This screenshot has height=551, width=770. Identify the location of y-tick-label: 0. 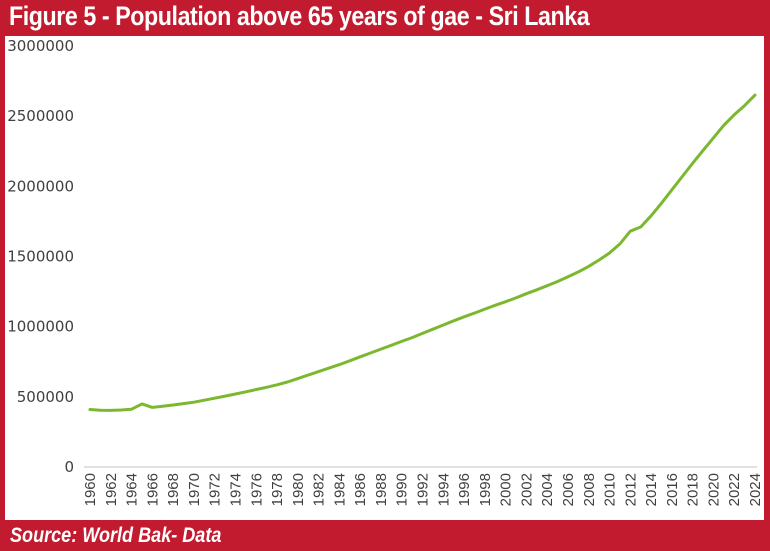
(69, 467).